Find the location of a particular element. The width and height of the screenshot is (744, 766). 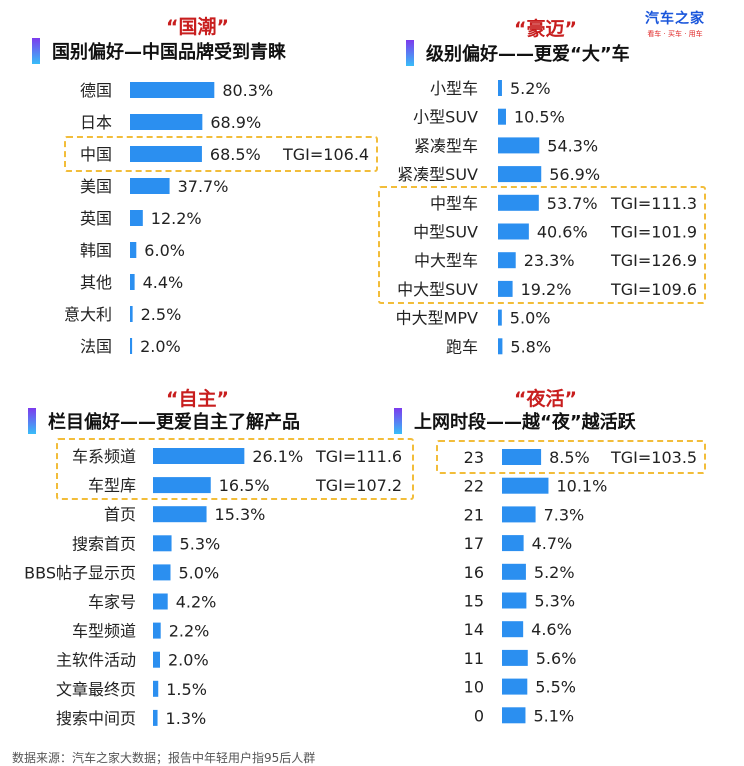

value-label: 7.3% is located at coordinates (564, 514).